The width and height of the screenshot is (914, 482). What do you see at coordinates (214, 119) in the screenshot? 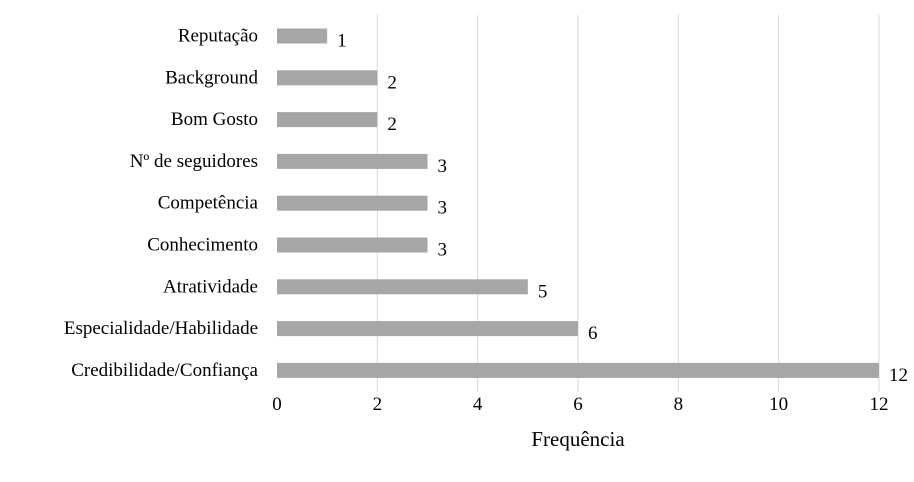
I see `category-label: Bom Gosto` at bounding box center [214, 119].